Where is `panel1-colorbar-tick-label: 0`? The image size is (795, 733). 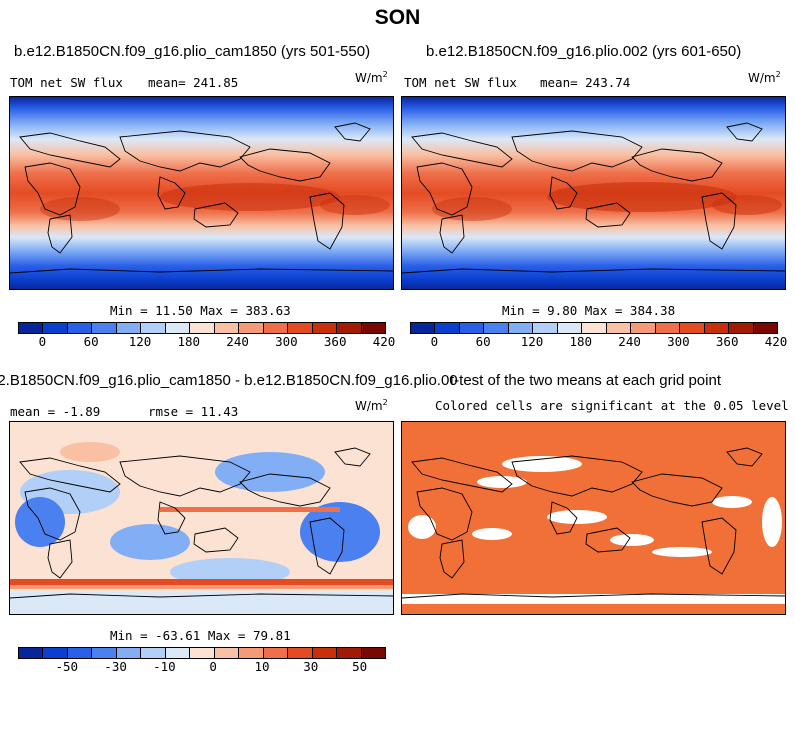
panel1-colorbar-tick-label: 0 is located at coordinates (42, 341).